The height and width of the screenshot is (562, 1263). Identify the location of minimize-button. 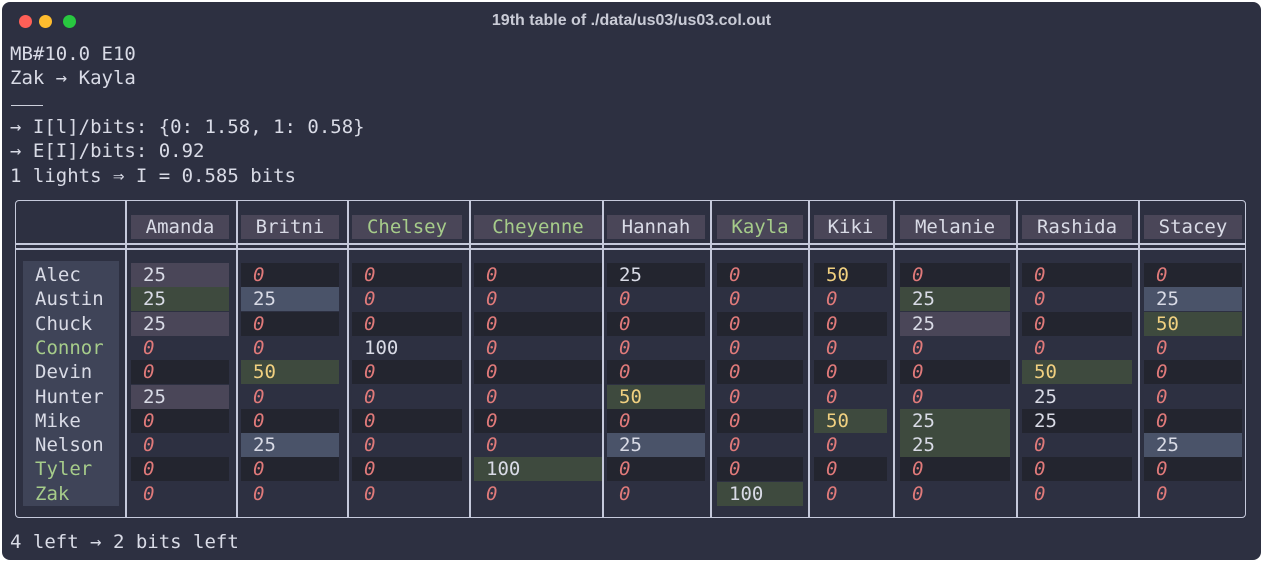
(45, 21).